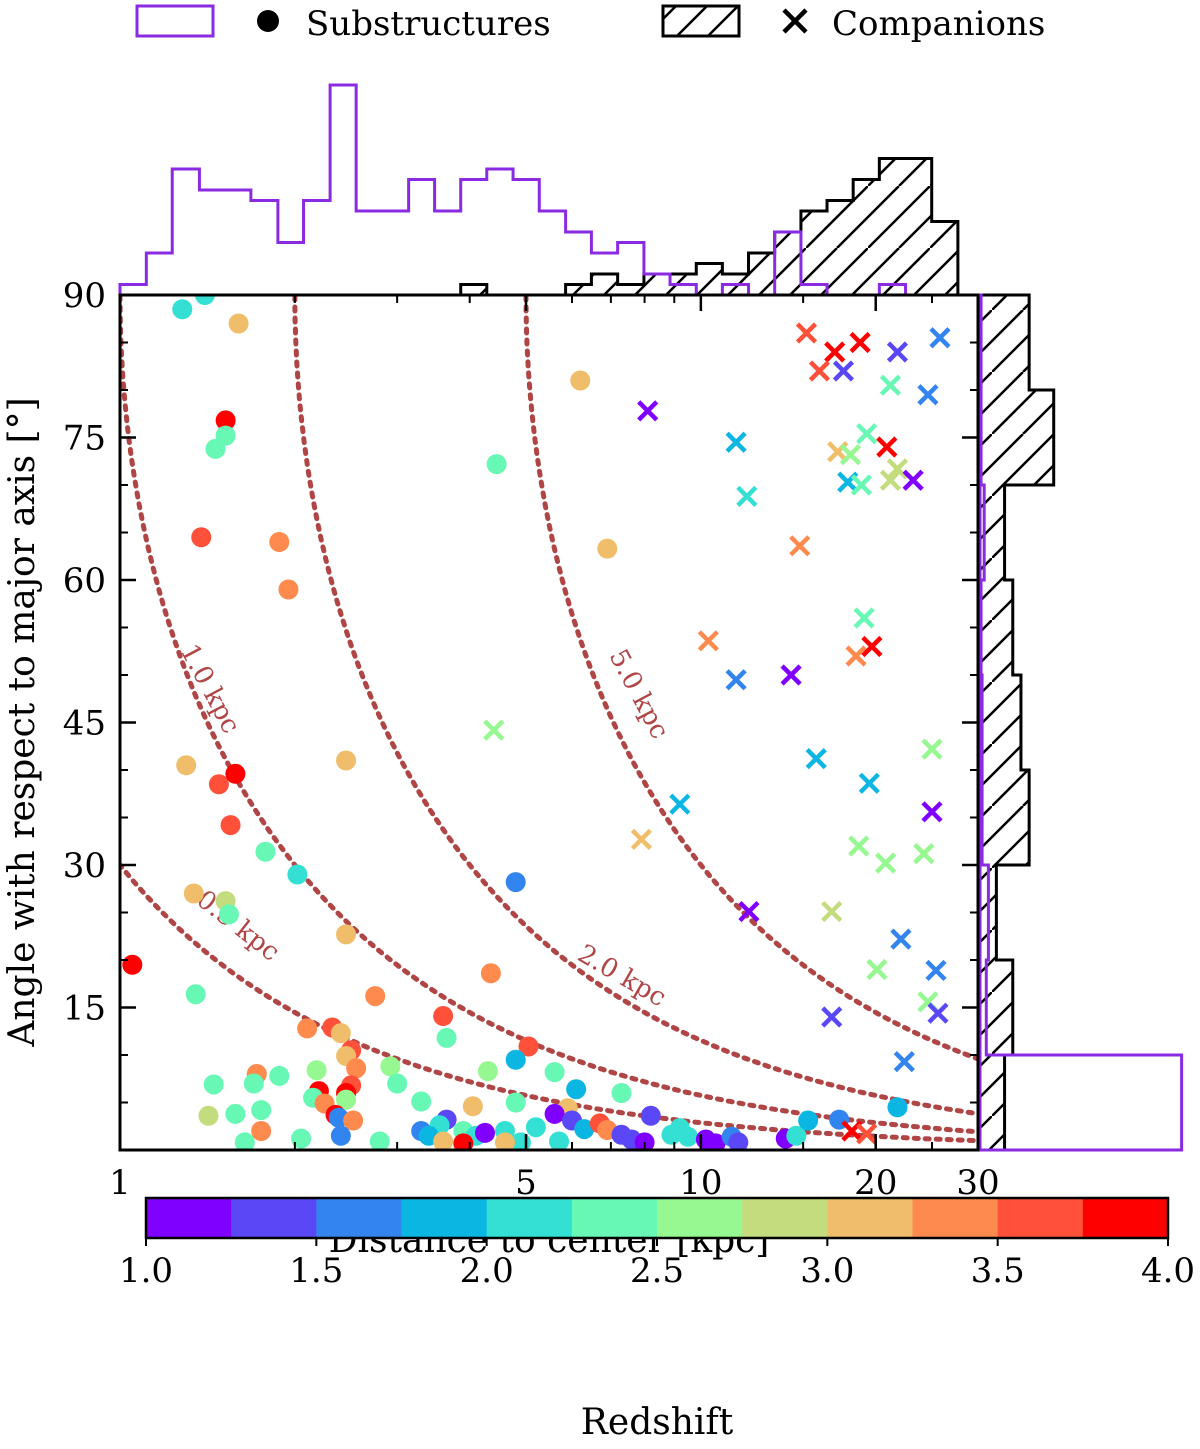  I want to click on top-hist-substructures, so click(525, 190).